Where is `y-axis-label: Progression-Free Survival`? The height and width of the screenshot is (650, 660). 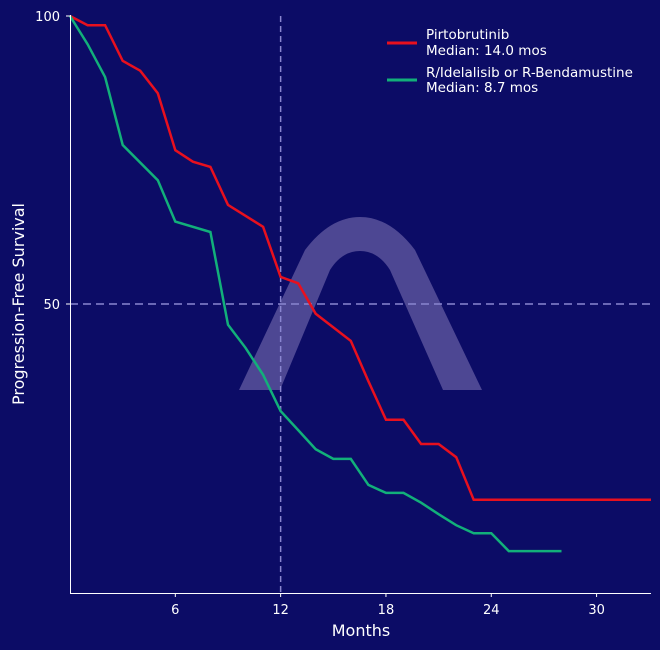
y-axis-label: Progression-Free Survival is located at coordinates (18, 304).